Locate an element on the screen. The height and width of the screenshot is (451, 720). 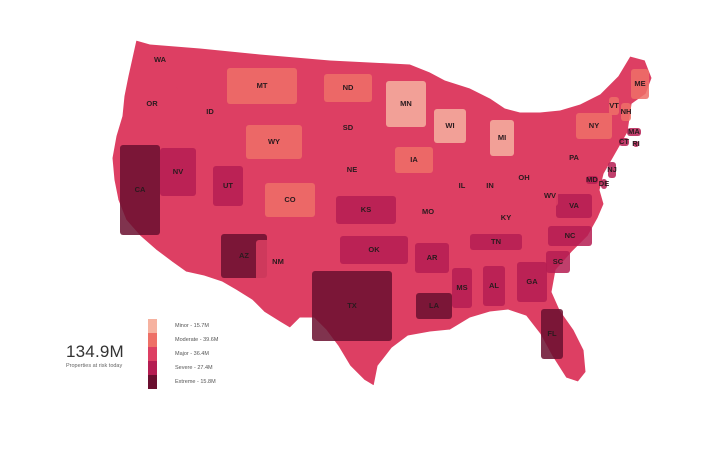
state-label-de: DE is located at coordinates (604, 183).